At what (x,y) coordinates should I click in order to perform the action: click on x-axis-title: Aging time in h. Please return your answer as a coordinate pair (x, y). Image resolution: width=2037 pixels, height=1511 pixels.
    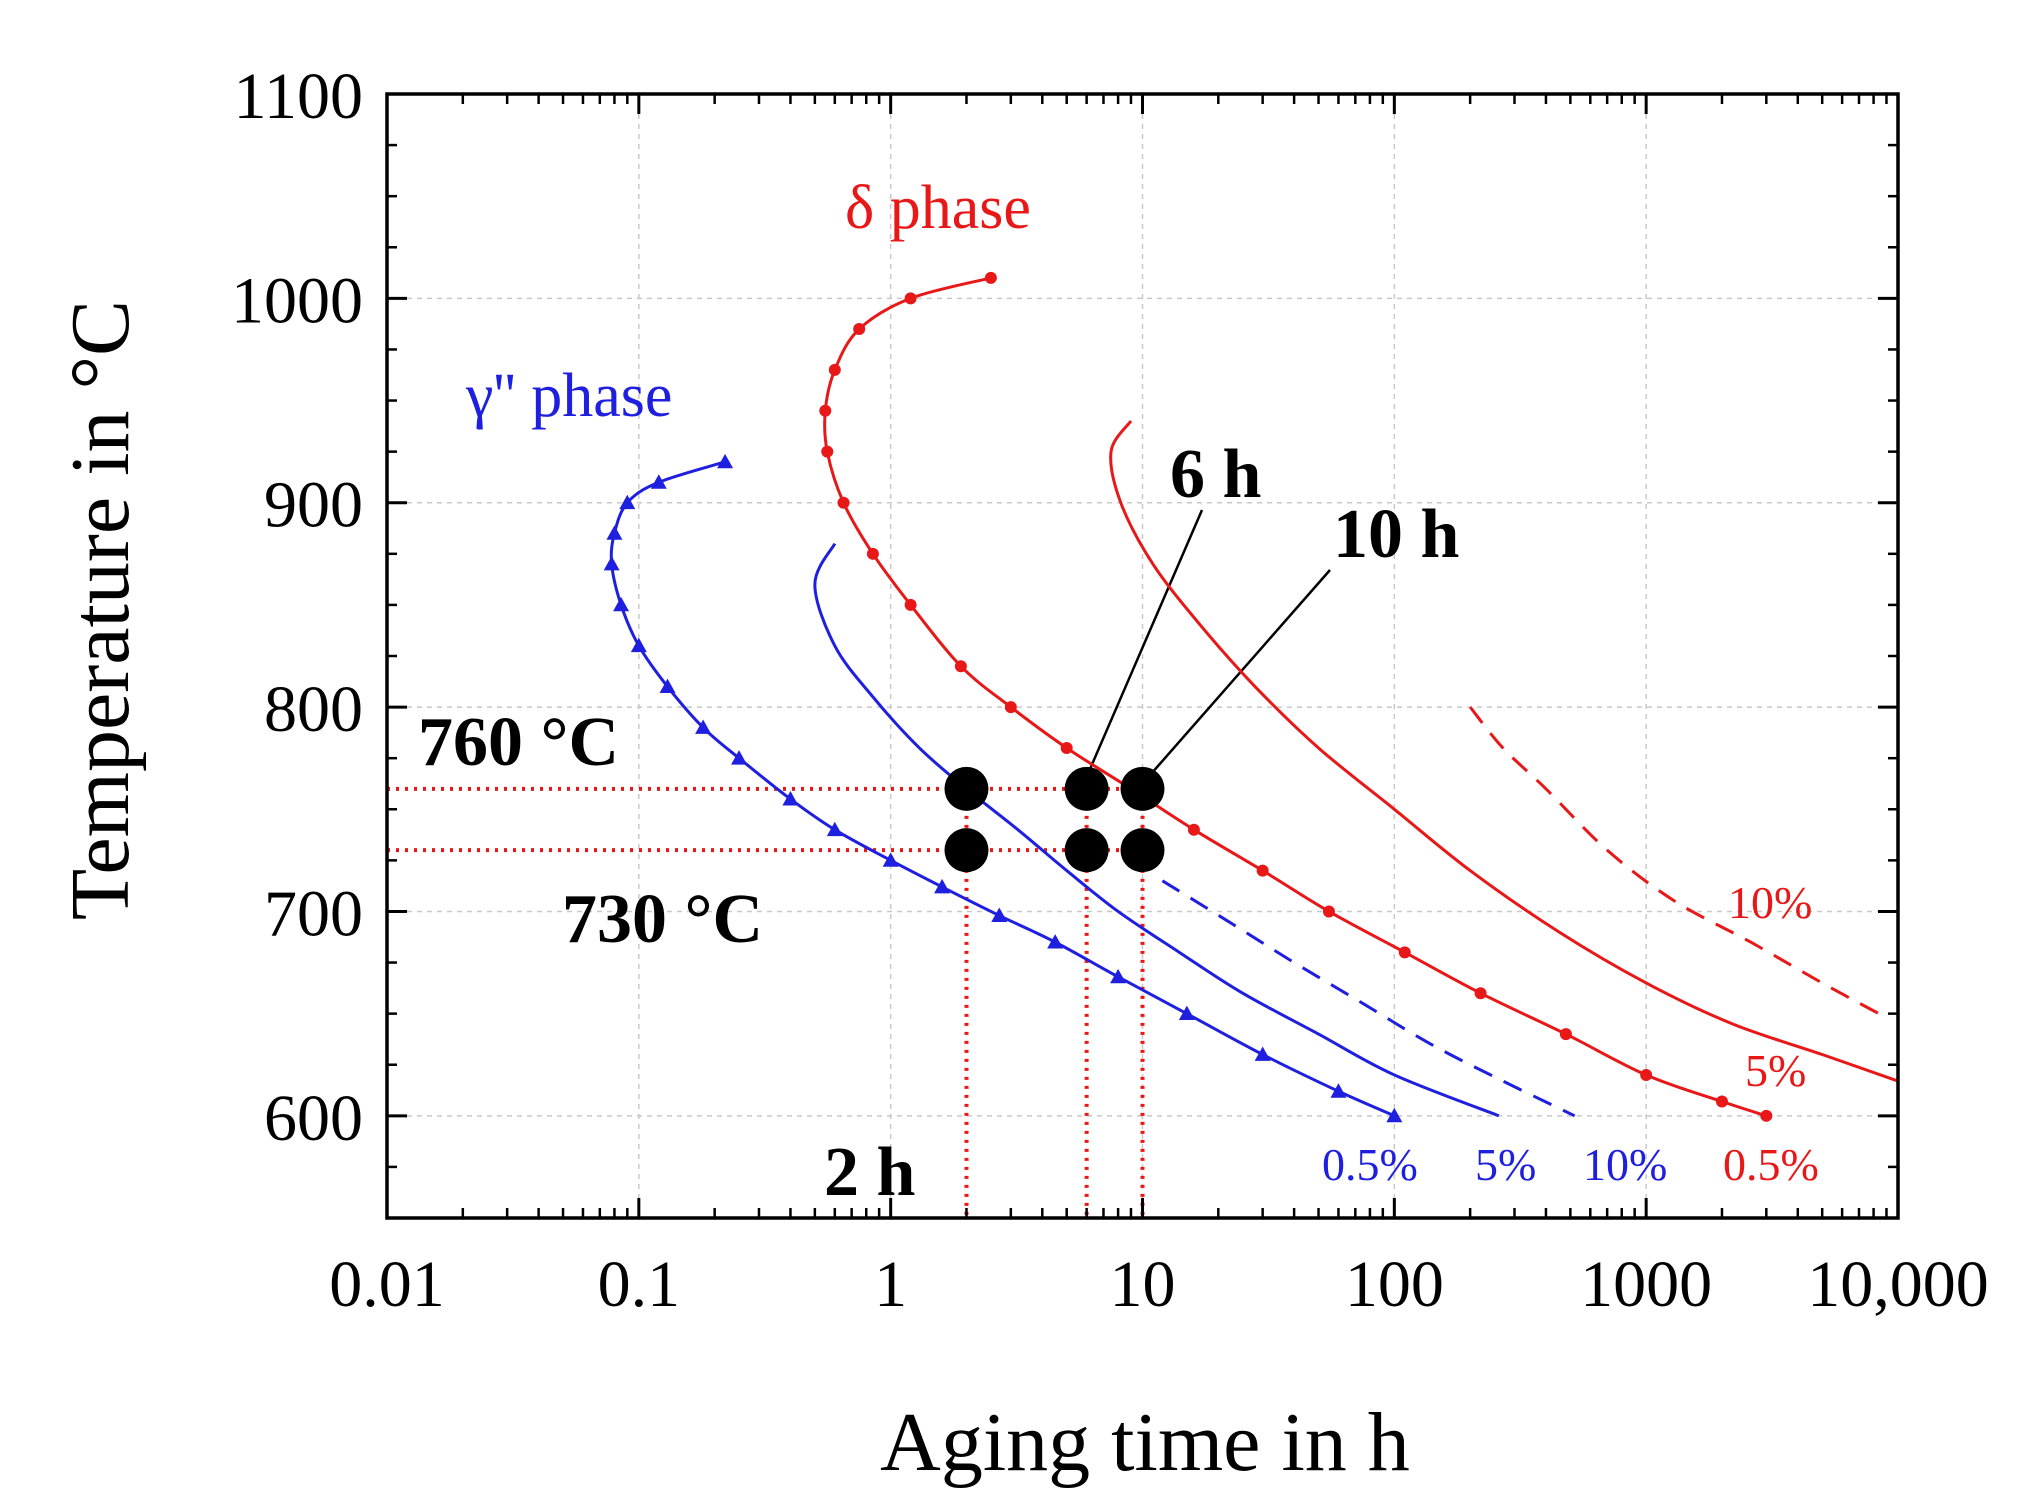
    Looking at the image, I should click on (1145, 1442).